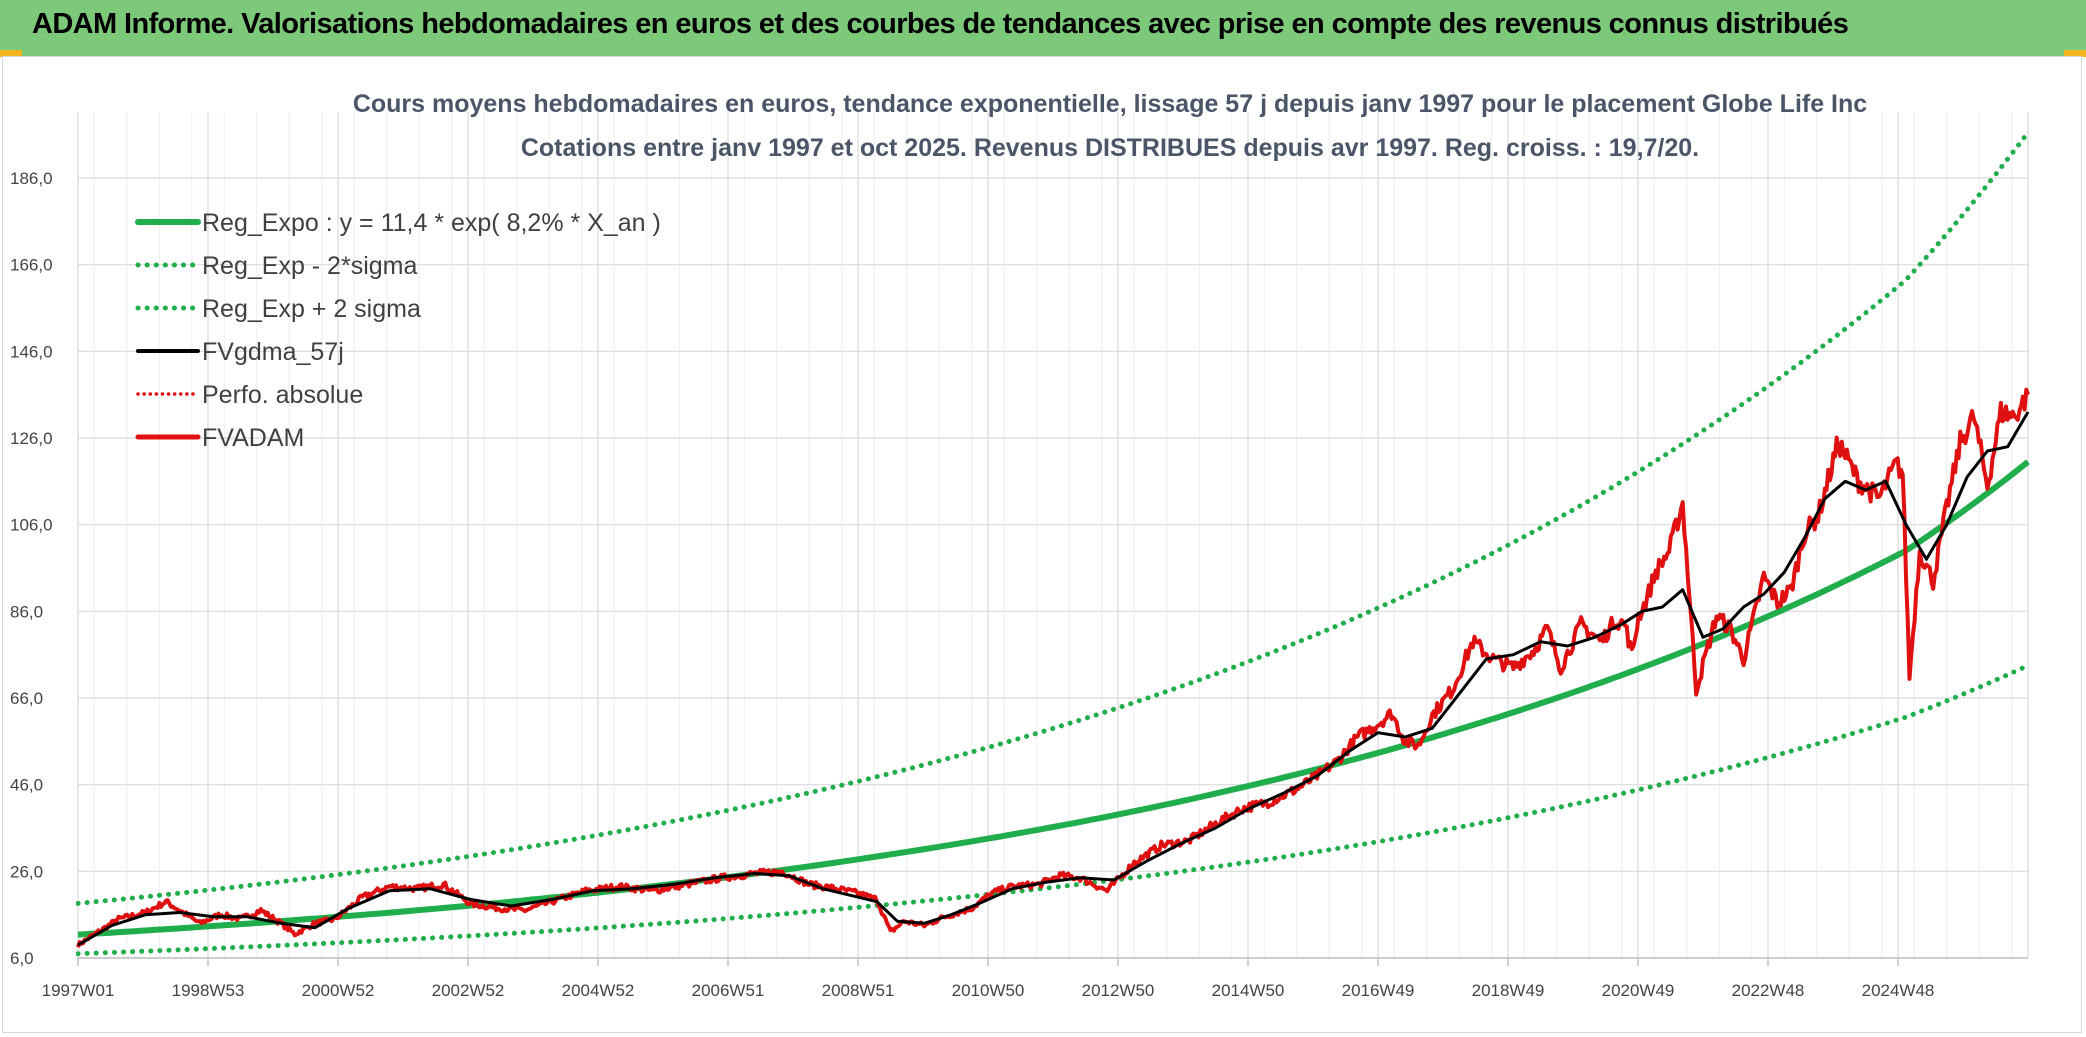 The height and width of the screenshot is (1037, 2086). Describe the element at coordinates (2075, 53) in the screenshot. I see `corner-accent-right` at that location.